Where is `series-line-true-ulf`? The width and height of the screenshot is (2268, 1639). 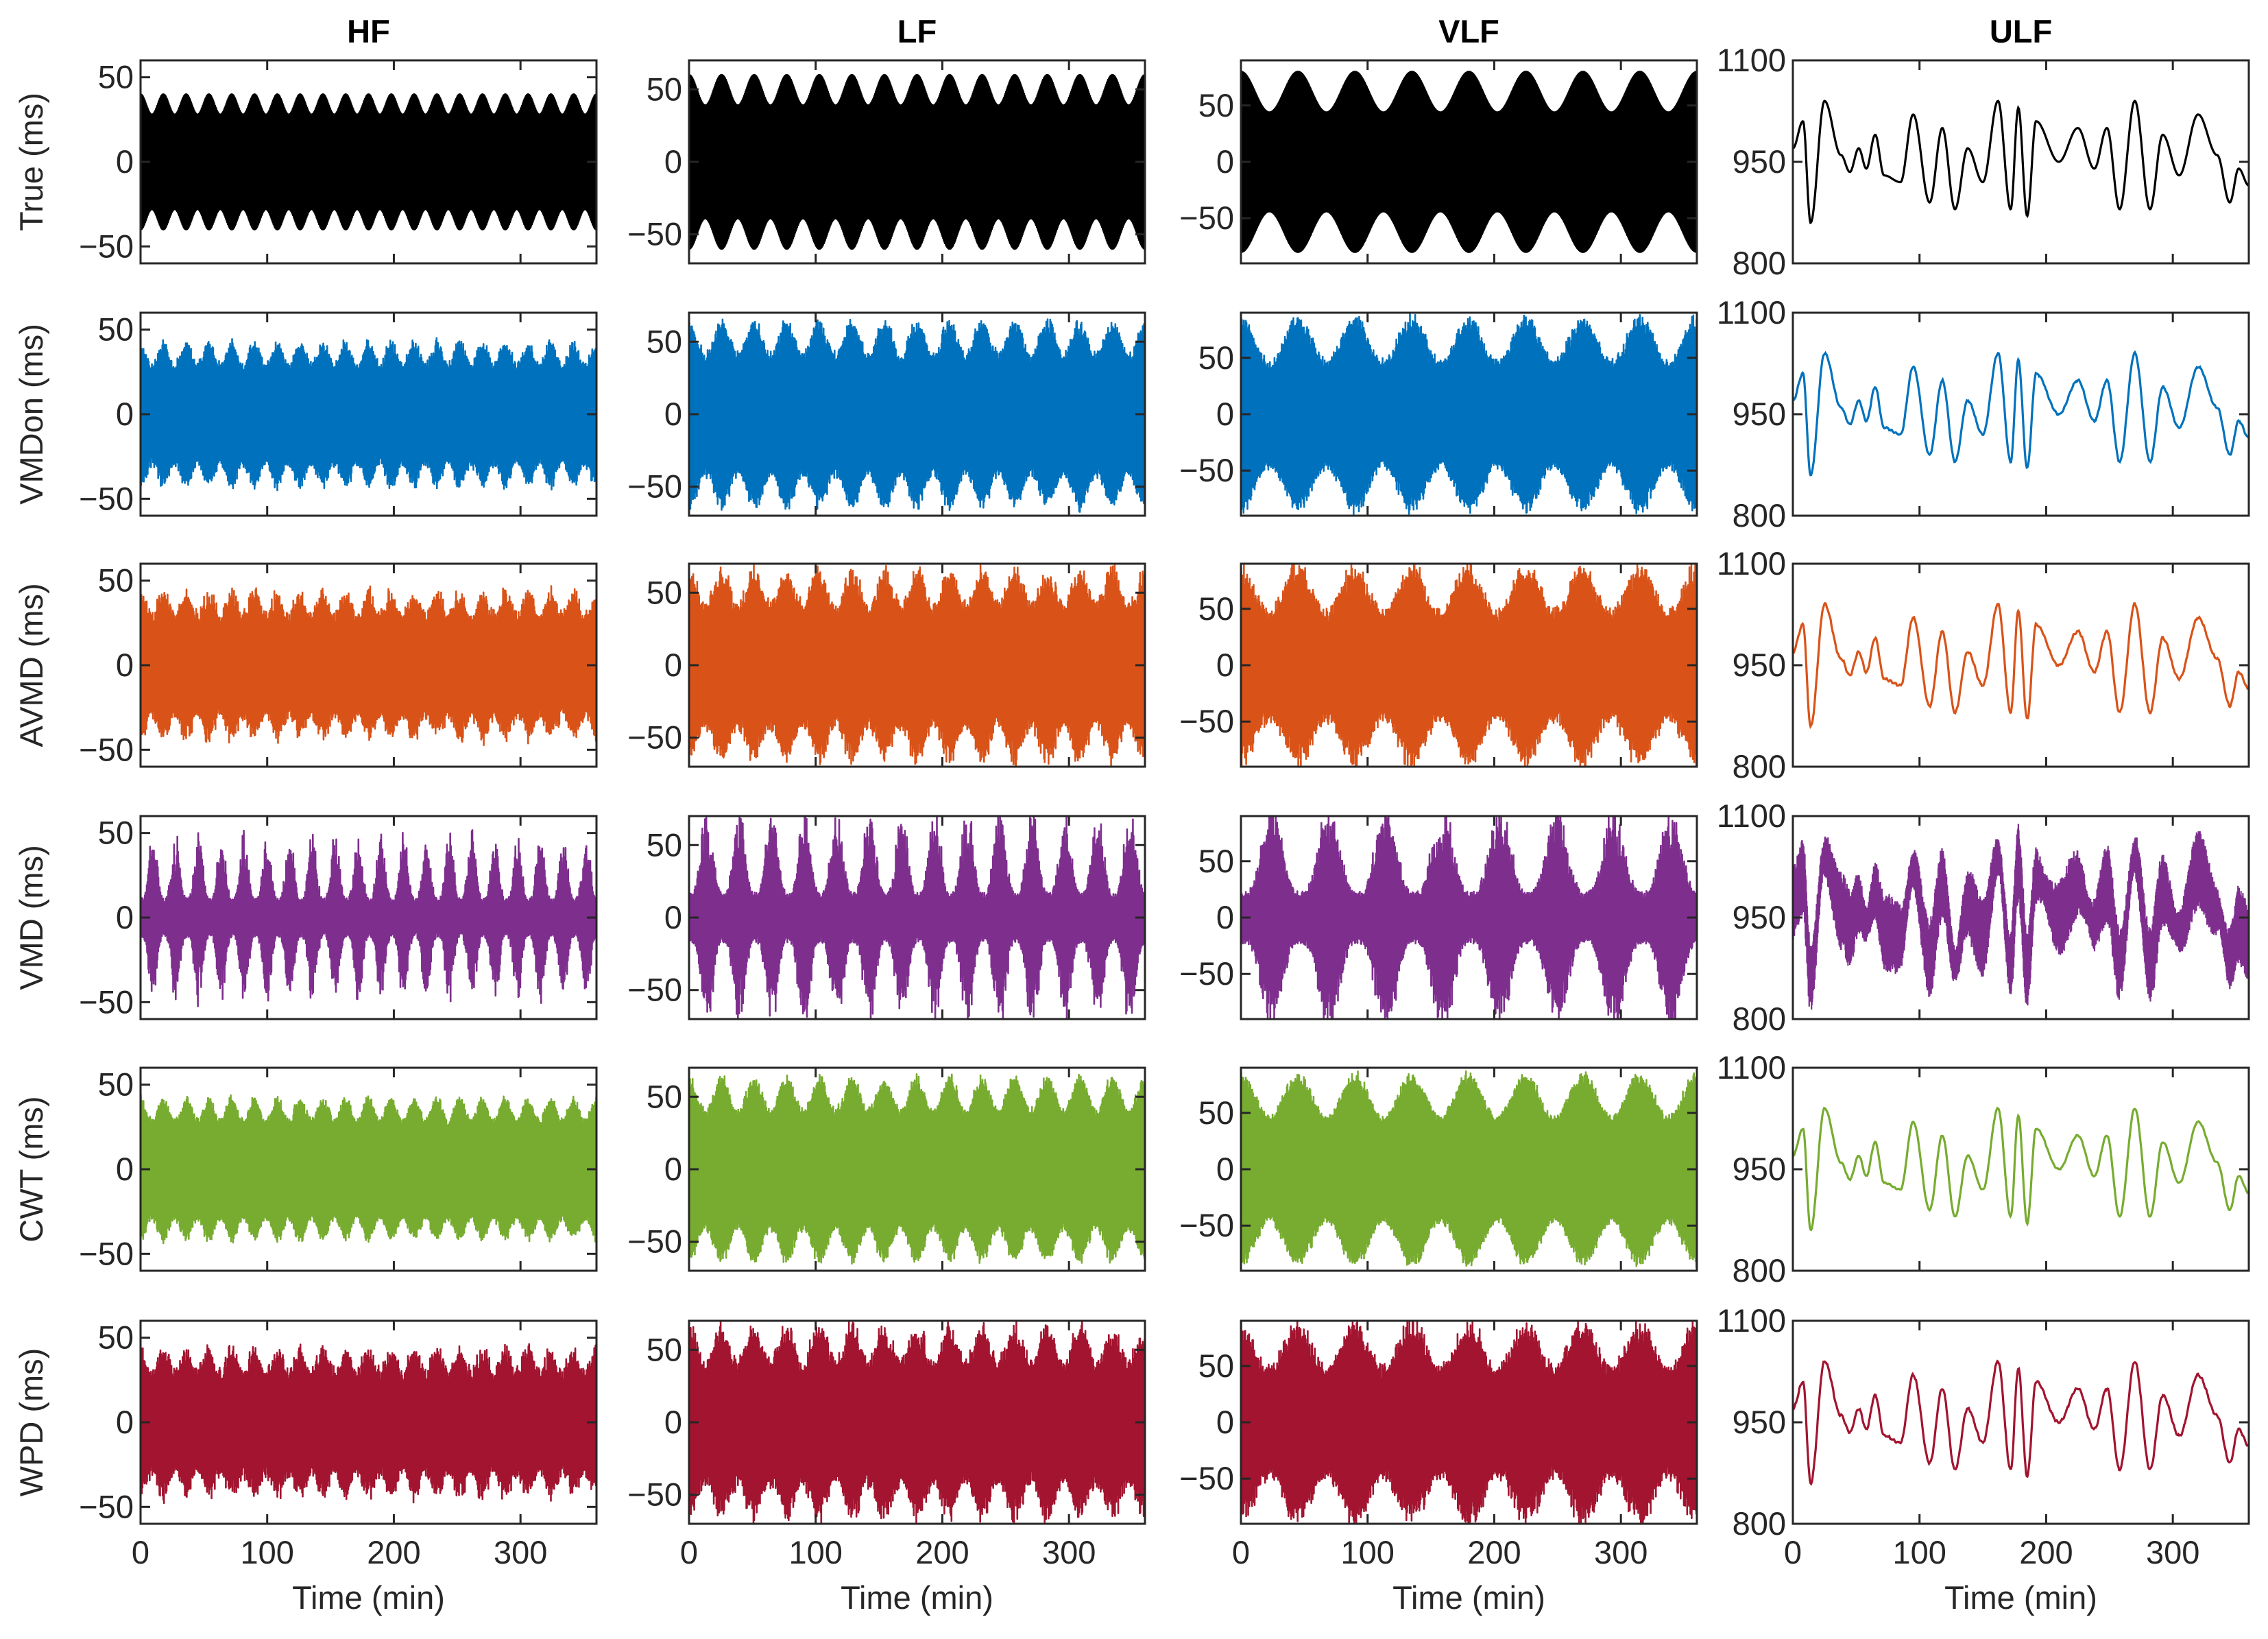 series-line-true-ulf is located at coordinates (2021, 162).